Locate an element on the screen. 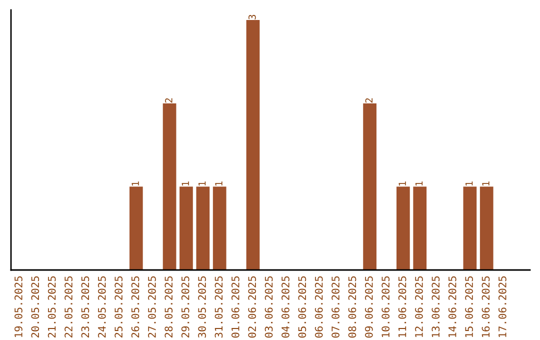  x-tick-label: 25.05.2025 is located at coordinates (118, 307).